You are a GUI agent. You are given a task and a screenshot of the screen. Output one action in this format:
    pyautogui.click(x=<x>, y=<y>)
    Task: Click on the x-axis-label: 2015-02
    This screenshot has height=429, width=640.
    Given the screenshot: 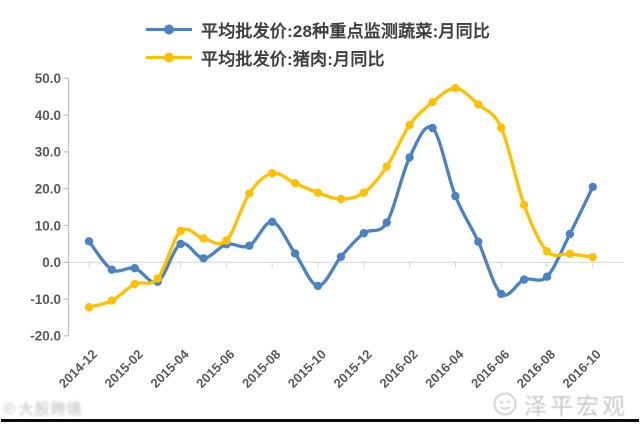 What is the action you would take?
    pyautogui.click(x=124, y=369)
    